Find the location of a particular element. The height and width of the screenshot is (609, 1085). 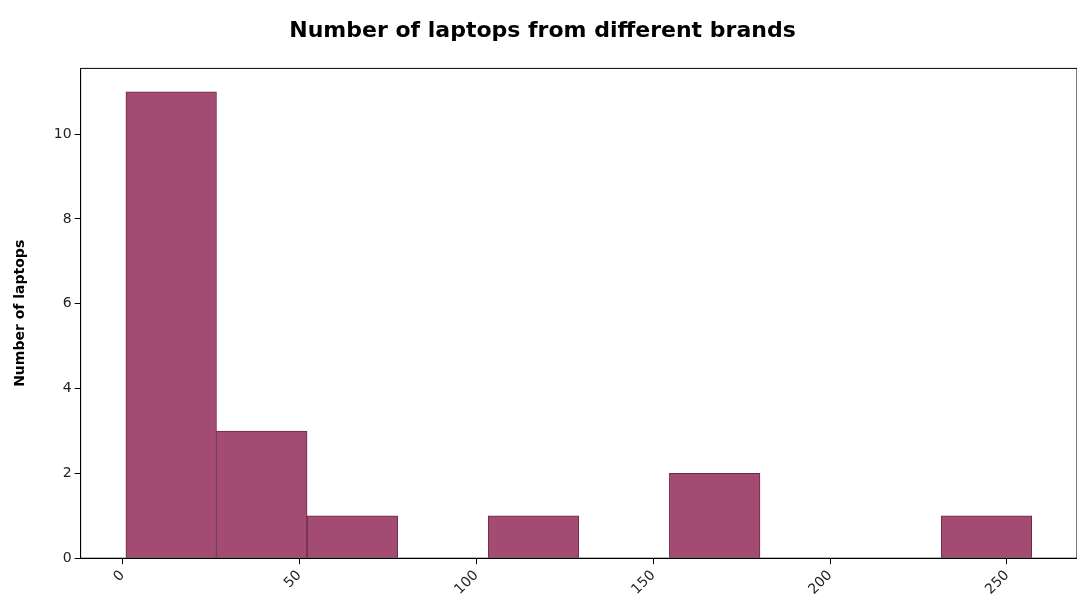

x-tick-label: 100 is located at coordinates (465, 581).